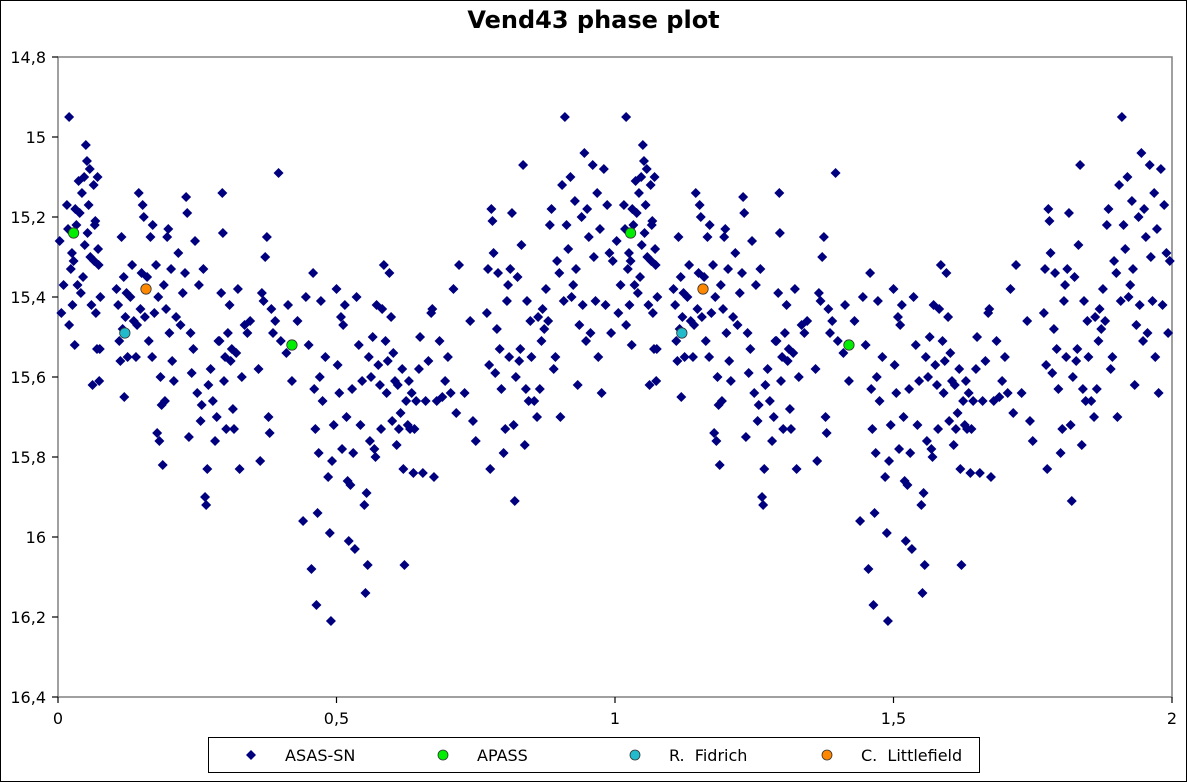 The image size is (1187, 782). I want to click on y-tick-label: 15,8, so click(28, 457).